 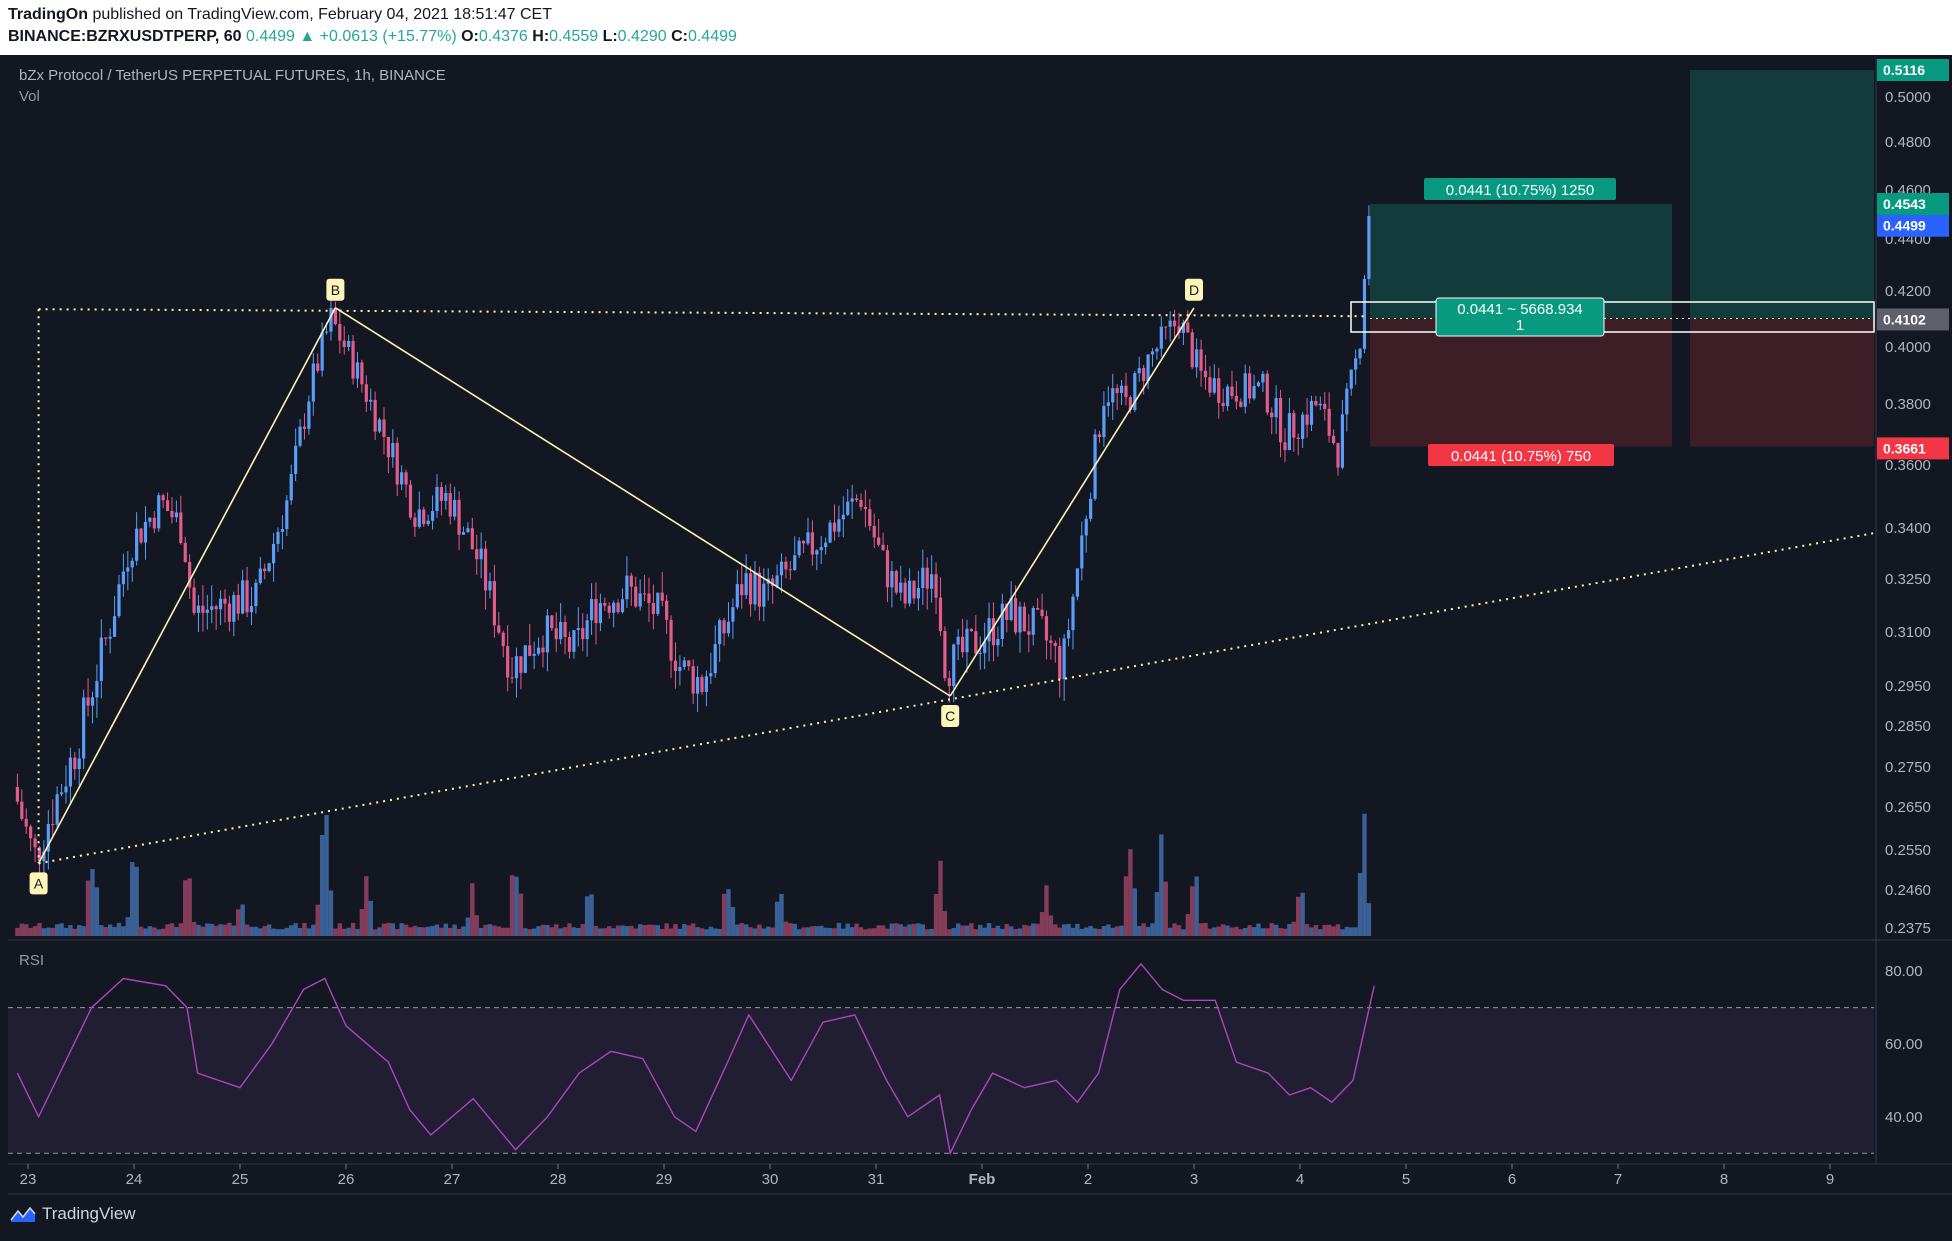 I want to click on rsi-line, so click(x=695, y=1059).